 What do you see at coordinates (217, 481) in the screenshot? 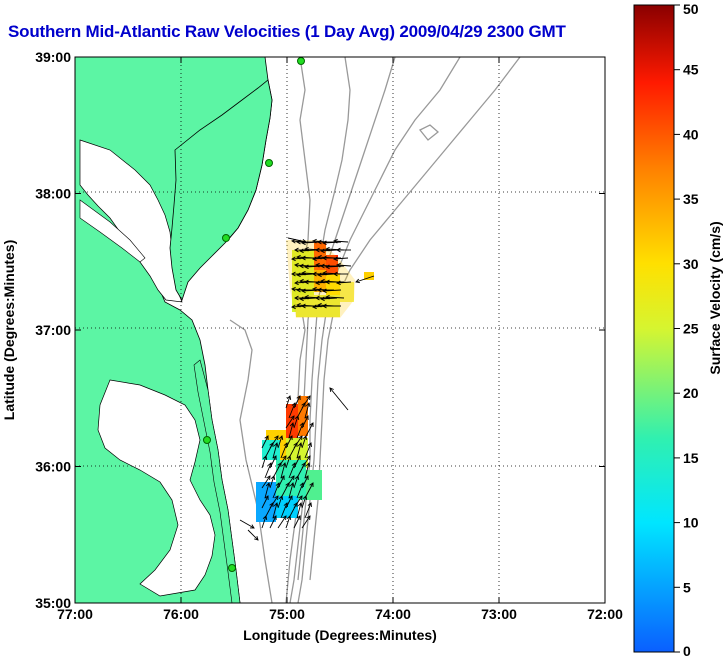
I see `outer-banks` at bounding box center [217, 481].